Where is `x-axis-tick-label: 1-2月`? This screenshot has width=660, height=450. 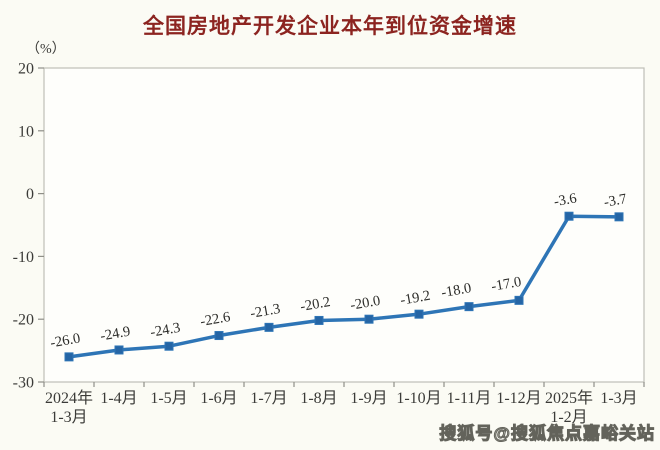 x-axis-tick-label: 1-2月 is located at coordinates (568, 417).